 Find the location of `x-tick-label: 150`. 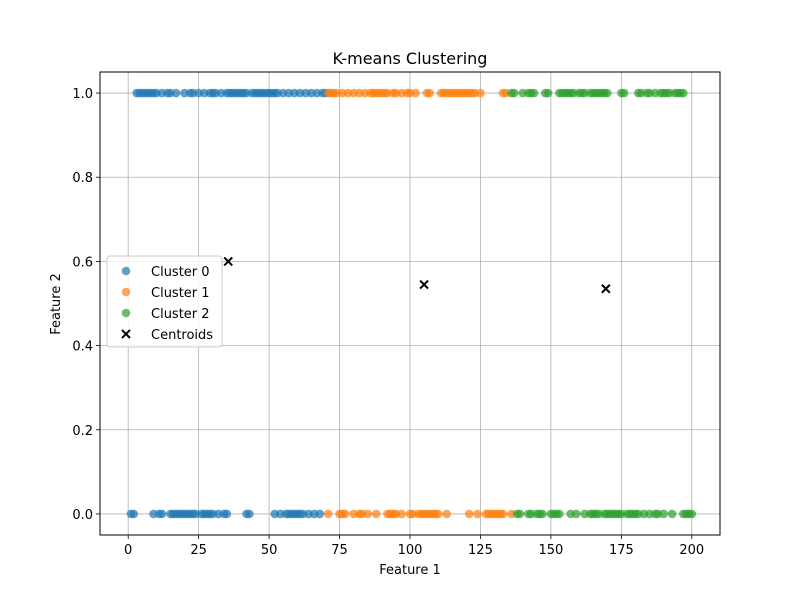

x-tick-label: 150 is located at coordinates (550, 550).